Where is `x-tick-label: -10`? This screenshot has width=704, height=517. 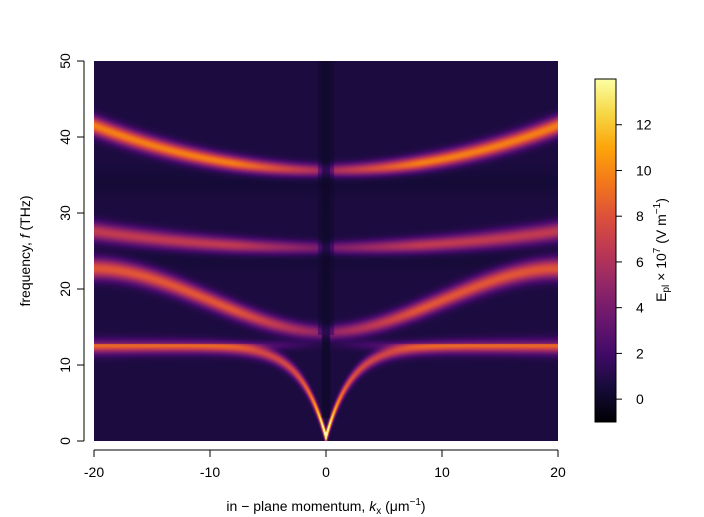 x-tick-label: -10 is located at coordinates (210, 472).